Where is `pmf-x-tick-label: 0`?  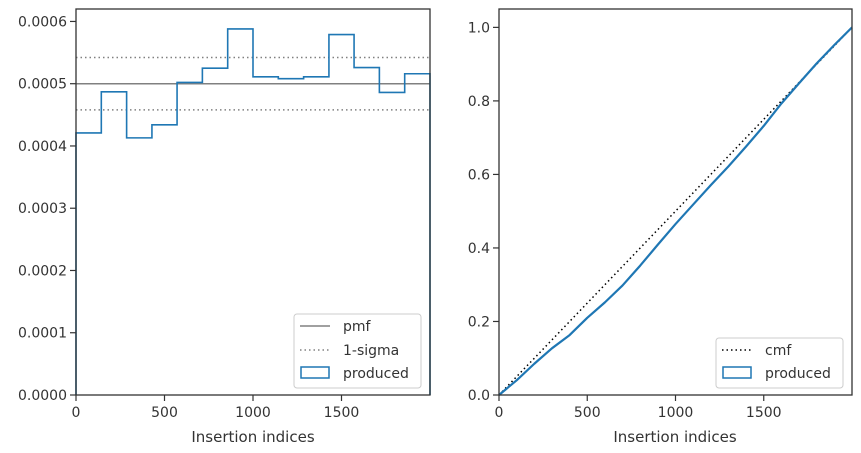 pmf-x-tick-label: 0 is located at coordinates (76, 413).